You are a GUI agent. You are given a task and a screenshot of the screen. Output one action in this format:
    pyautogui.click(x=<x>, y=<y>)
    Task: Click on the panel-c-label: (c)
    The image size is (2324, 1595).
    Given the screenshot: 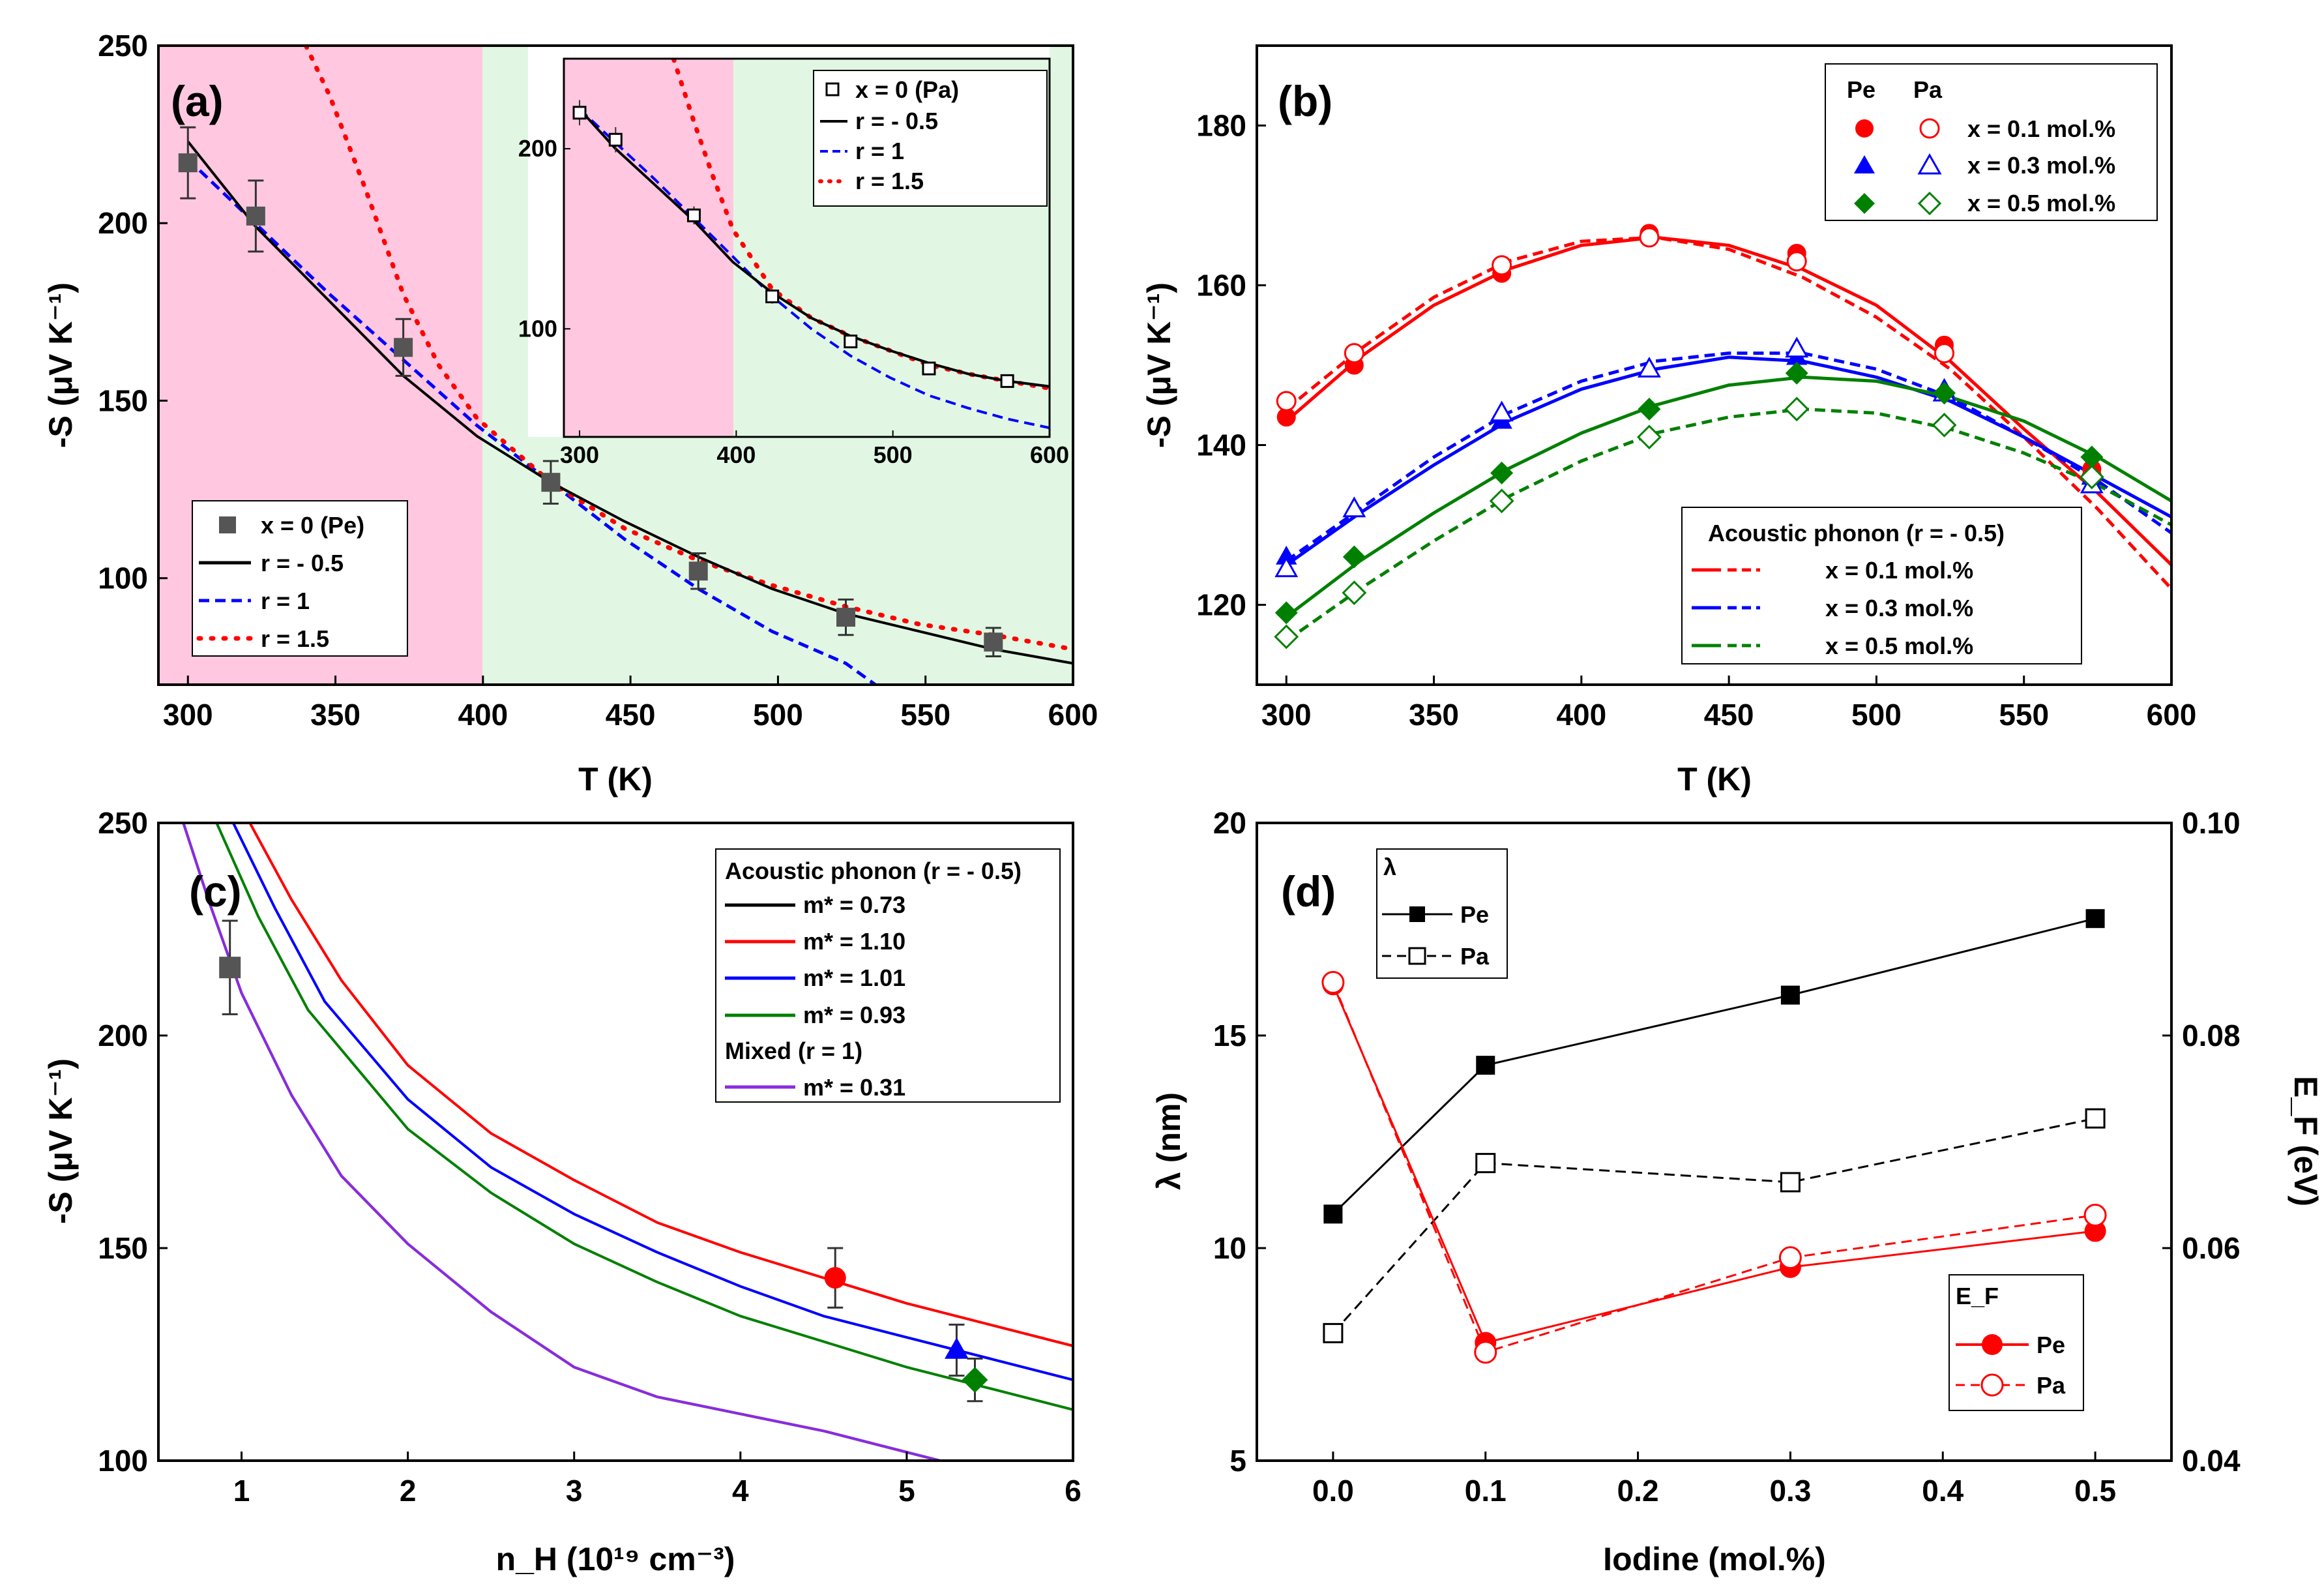 What is the action you would take?
    pyautogui.click(x=215, y=891)
    